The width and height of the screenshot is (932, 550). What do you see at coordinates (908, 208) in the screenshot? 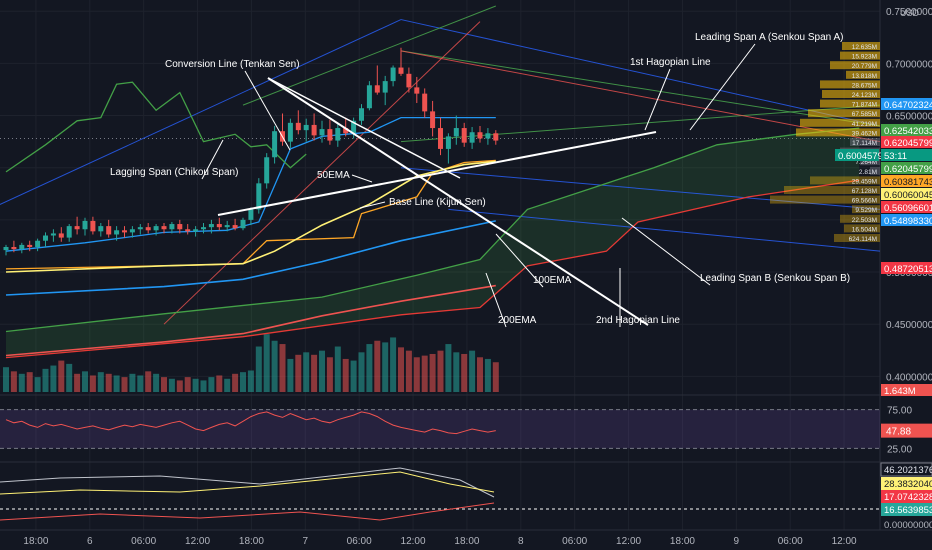
I see `price-badge-label: 0.56096601` at bounding box center [908, 208].